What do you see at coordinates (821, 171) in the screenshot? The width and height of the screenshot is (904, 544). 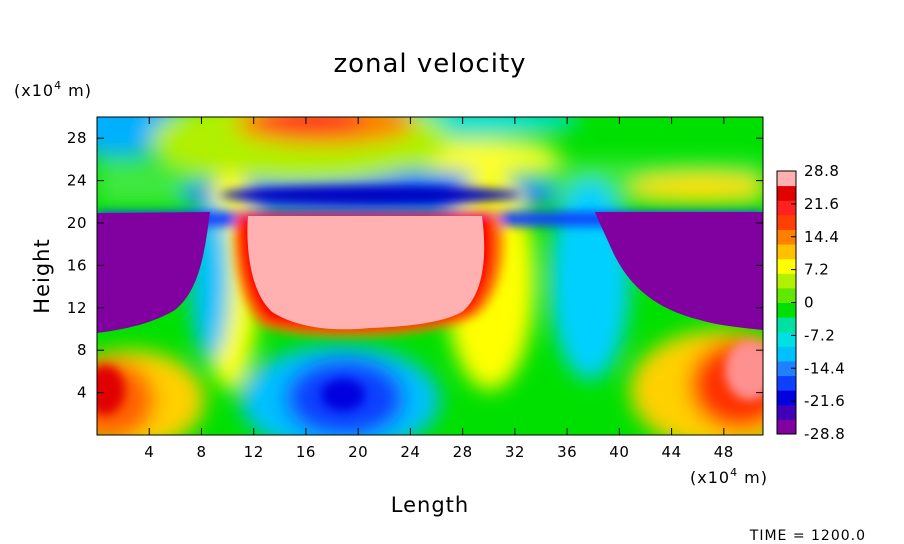 I see `colorbar-label: 28.8` at bounding box center [821, 171].